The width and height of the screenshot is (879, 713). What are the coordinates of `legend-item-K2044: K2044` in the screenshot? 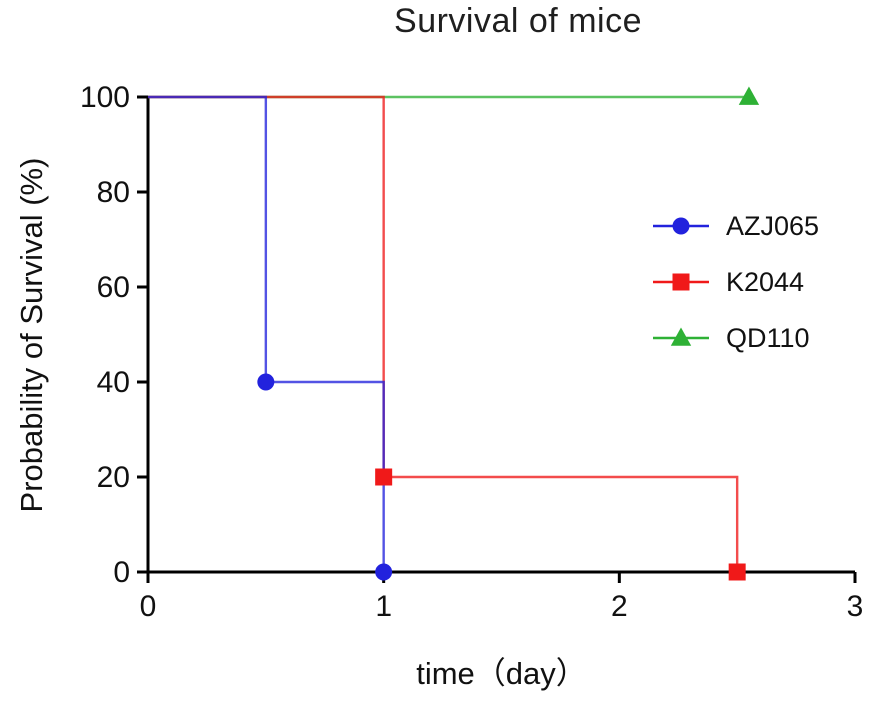 It's located at (735, 282).